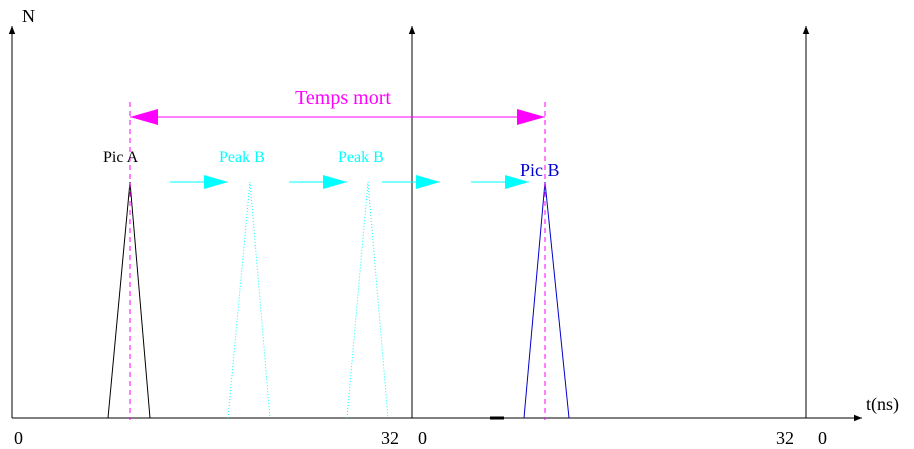  I want to click on tick-label-end-1: 32, so click(390, 438).